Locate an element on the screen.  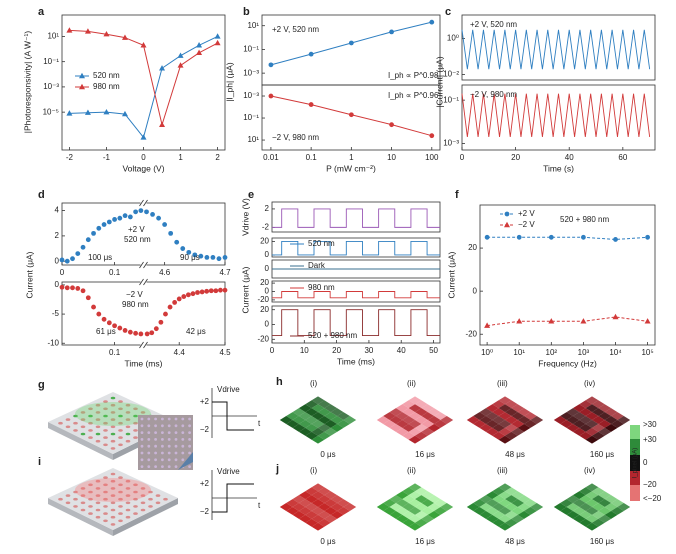
annotation: 520 nm is located at coordinates (137, 239).